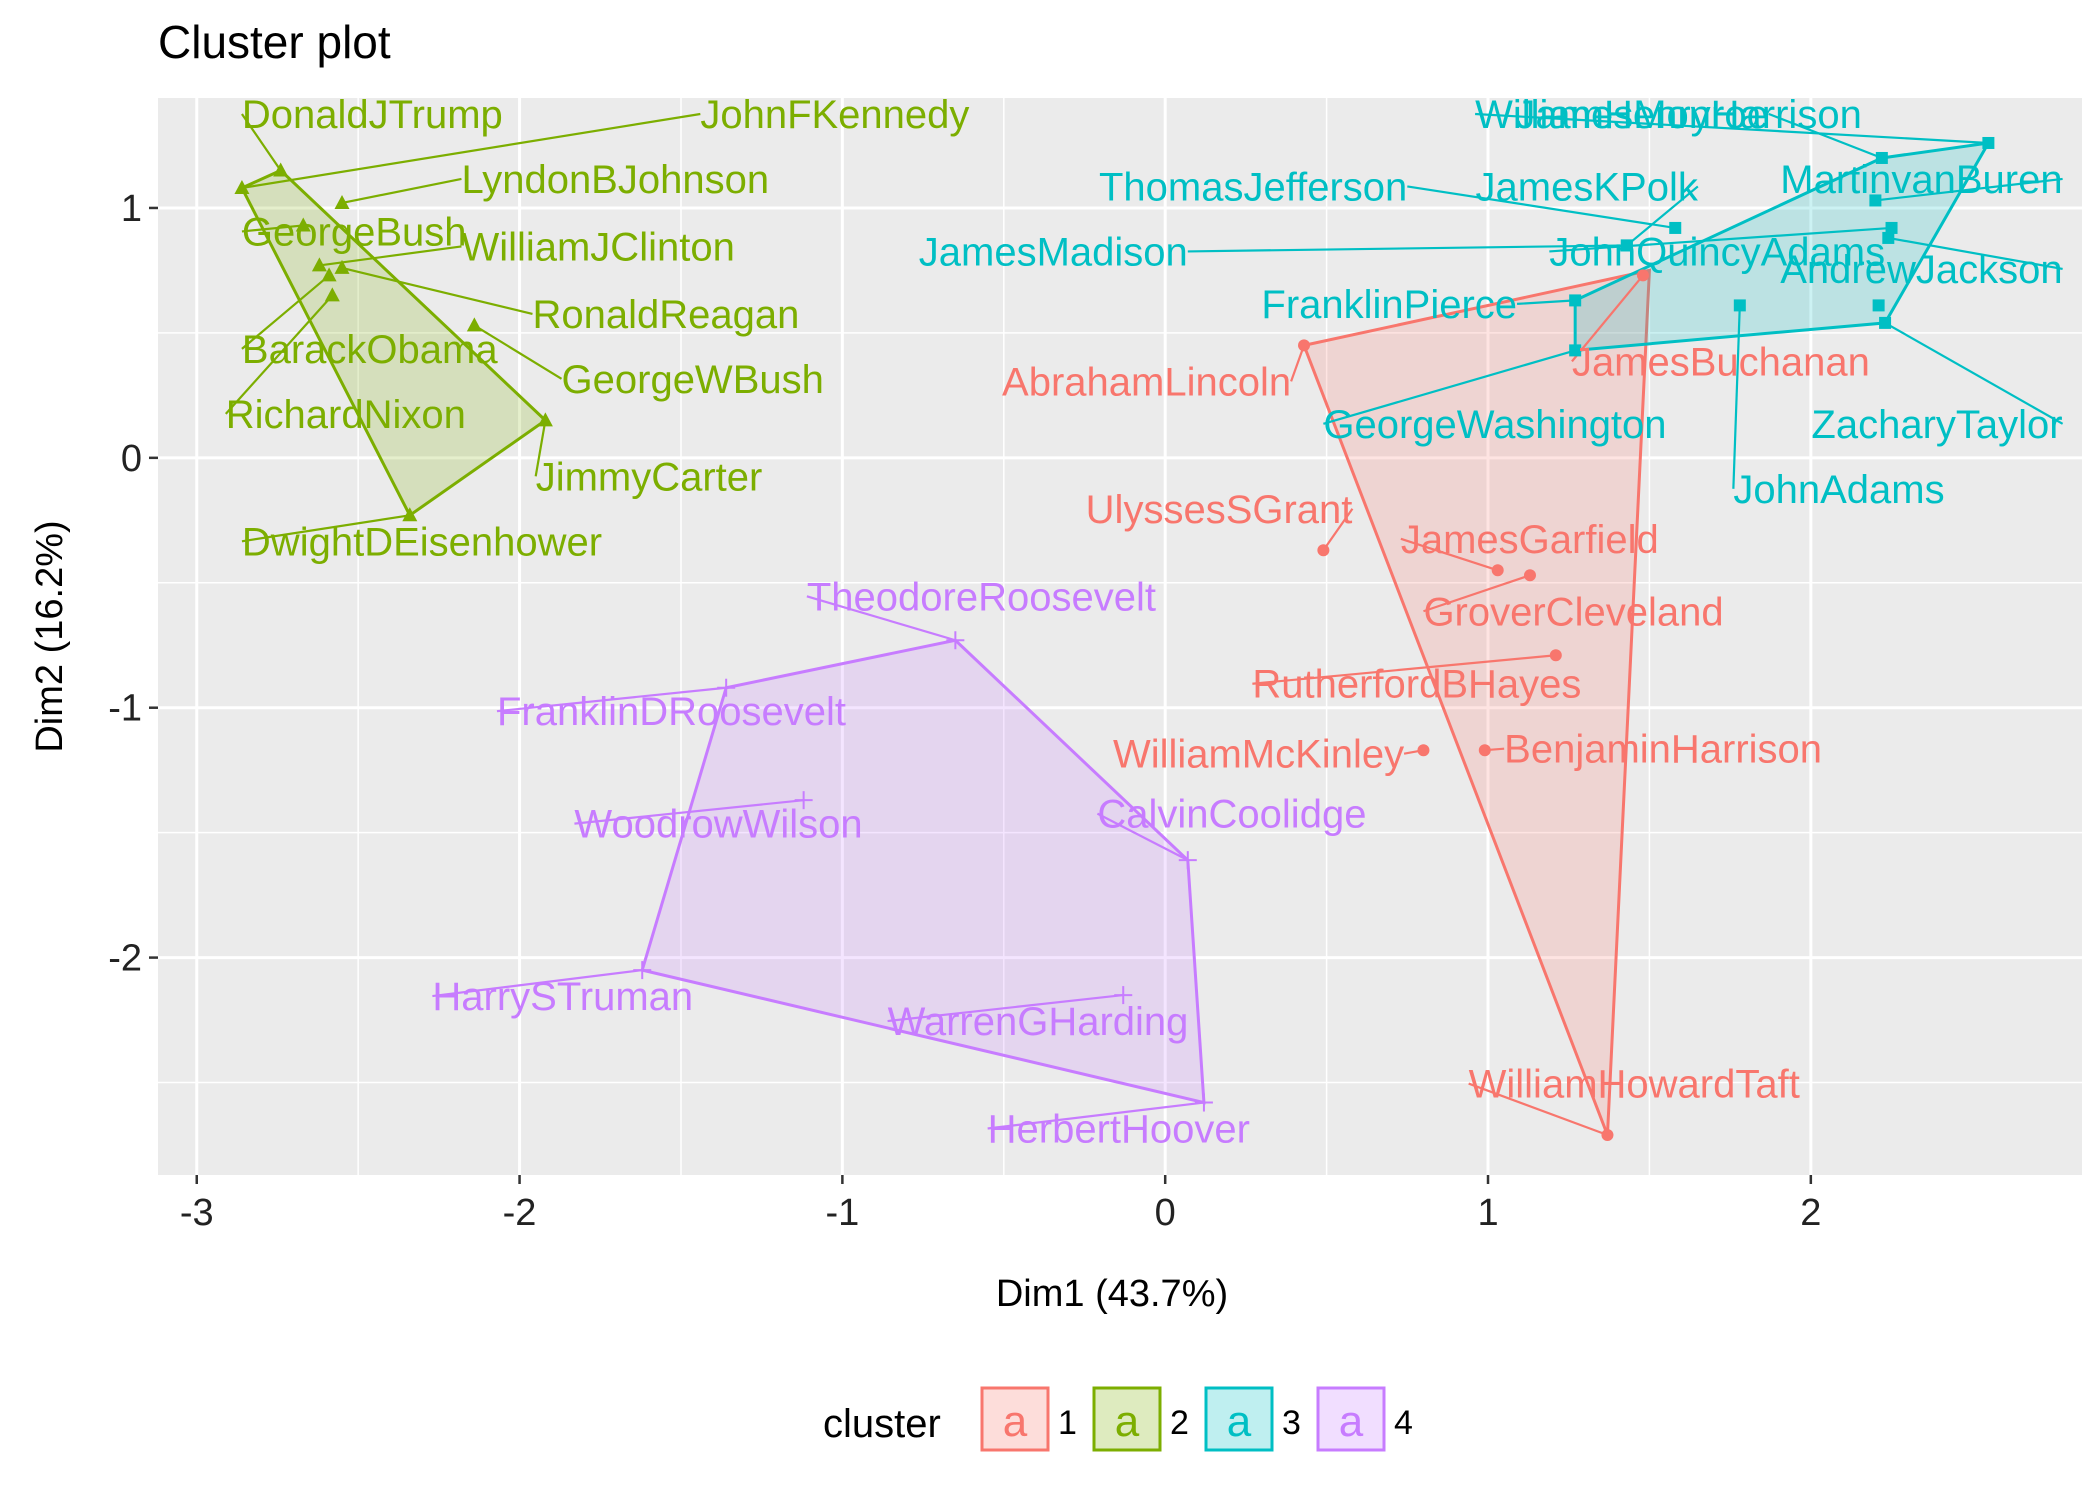 The height and width of the screenshot is (1499, 2100). Describe the element at coordinates (131, 459) in the screenshot. I see `y-tick-label: 0` at that location.